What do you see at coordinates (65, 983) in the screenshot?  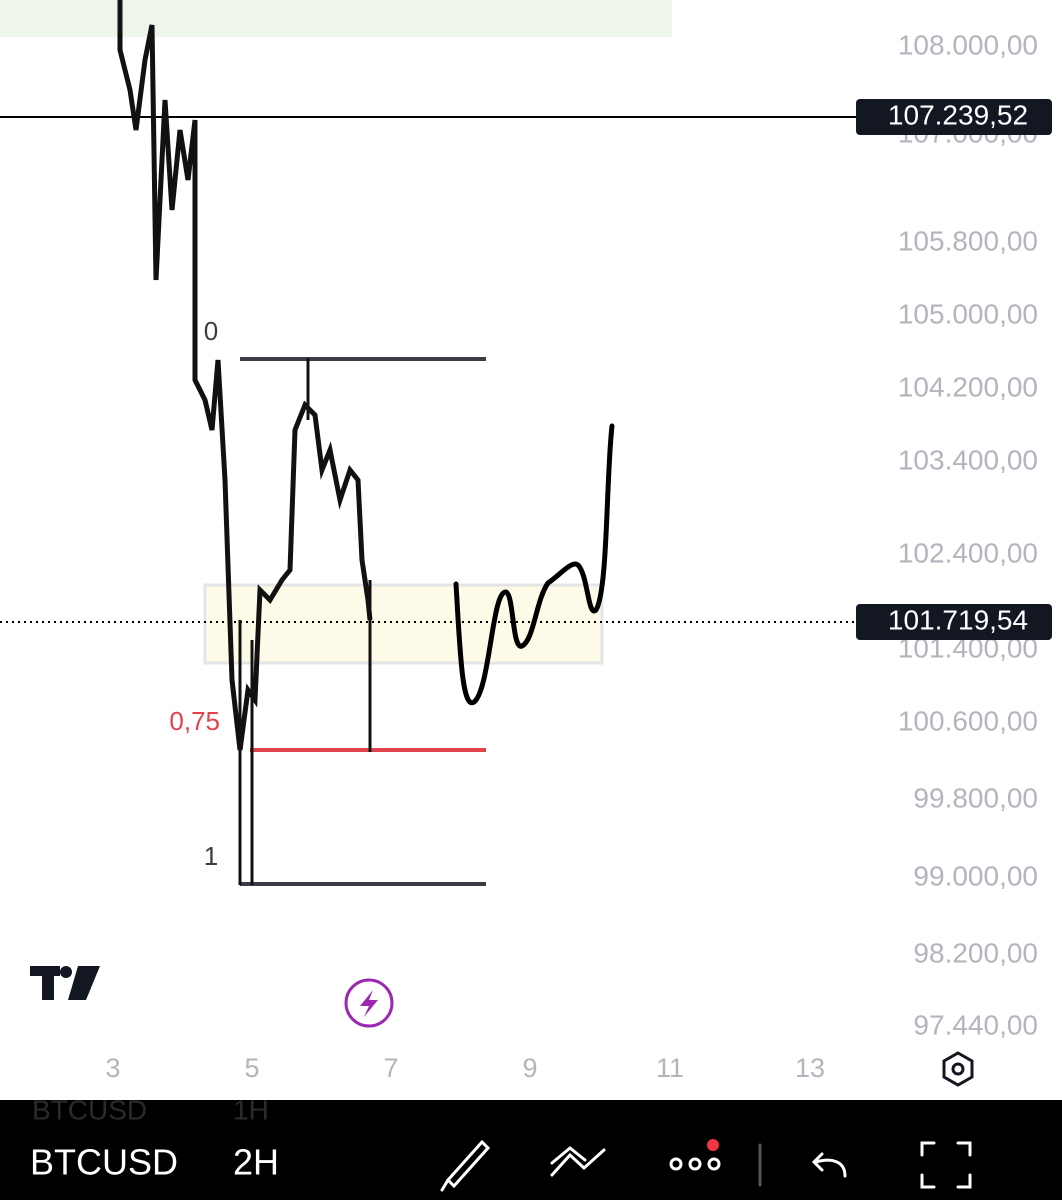 I see `logo` at bounding box center [65, 983].